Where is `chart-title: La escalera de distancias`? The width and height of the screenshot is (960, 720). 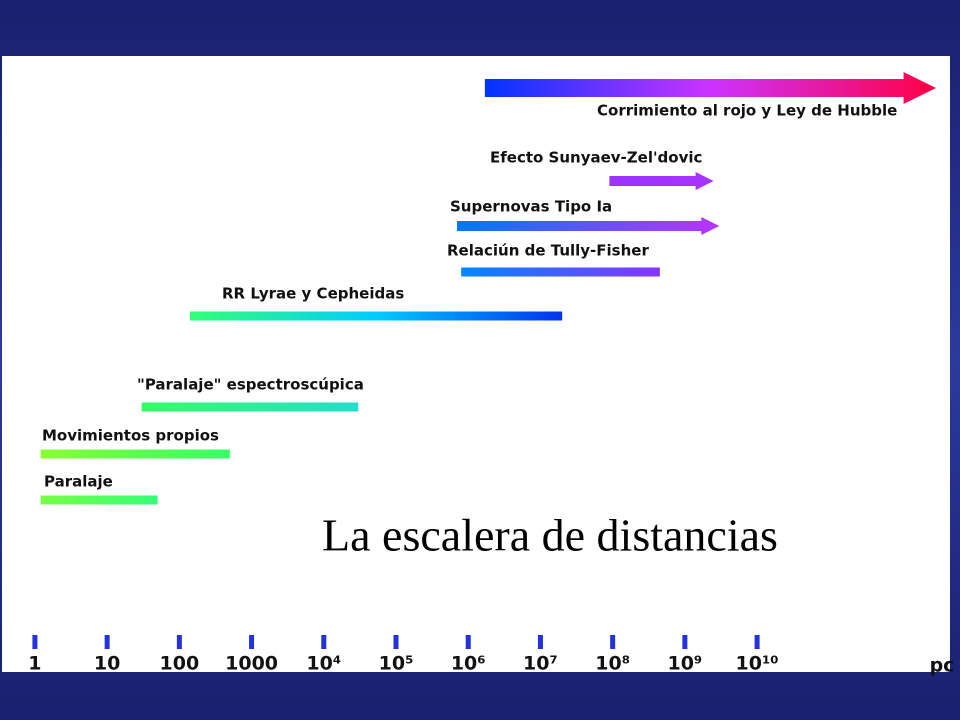
chart-title: La escalera de distancias is located at coordinates (550, 535).